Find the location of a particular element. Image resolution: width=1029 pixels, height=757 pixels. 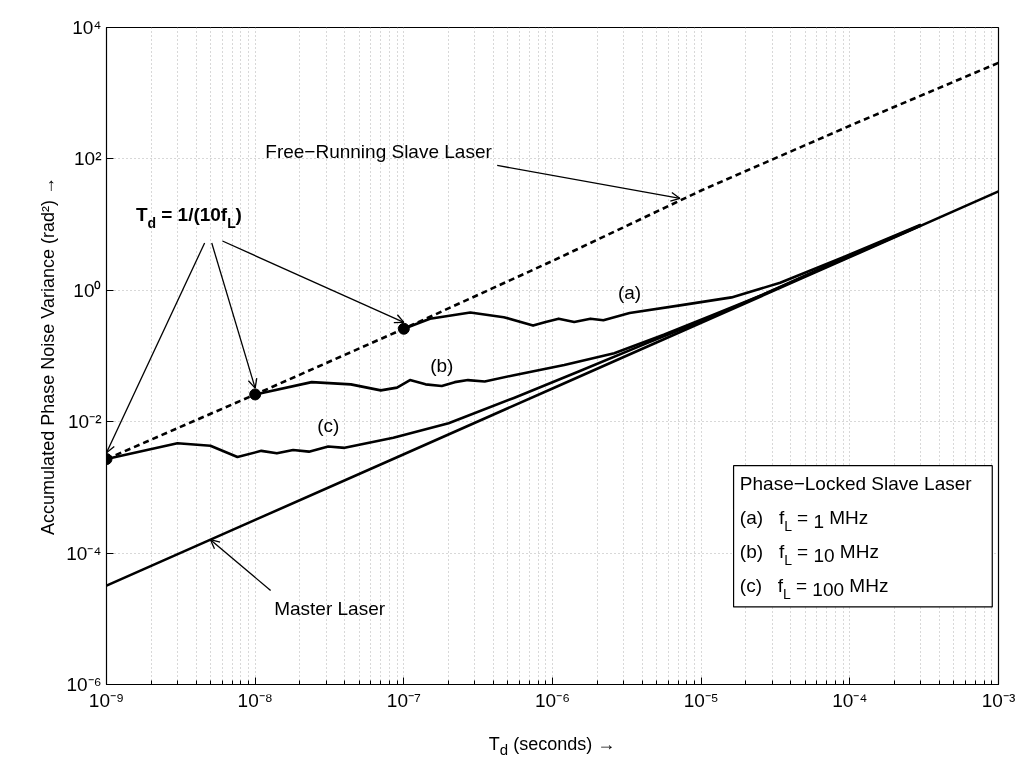

series-label: (b) is located at coordinates (442, 365).